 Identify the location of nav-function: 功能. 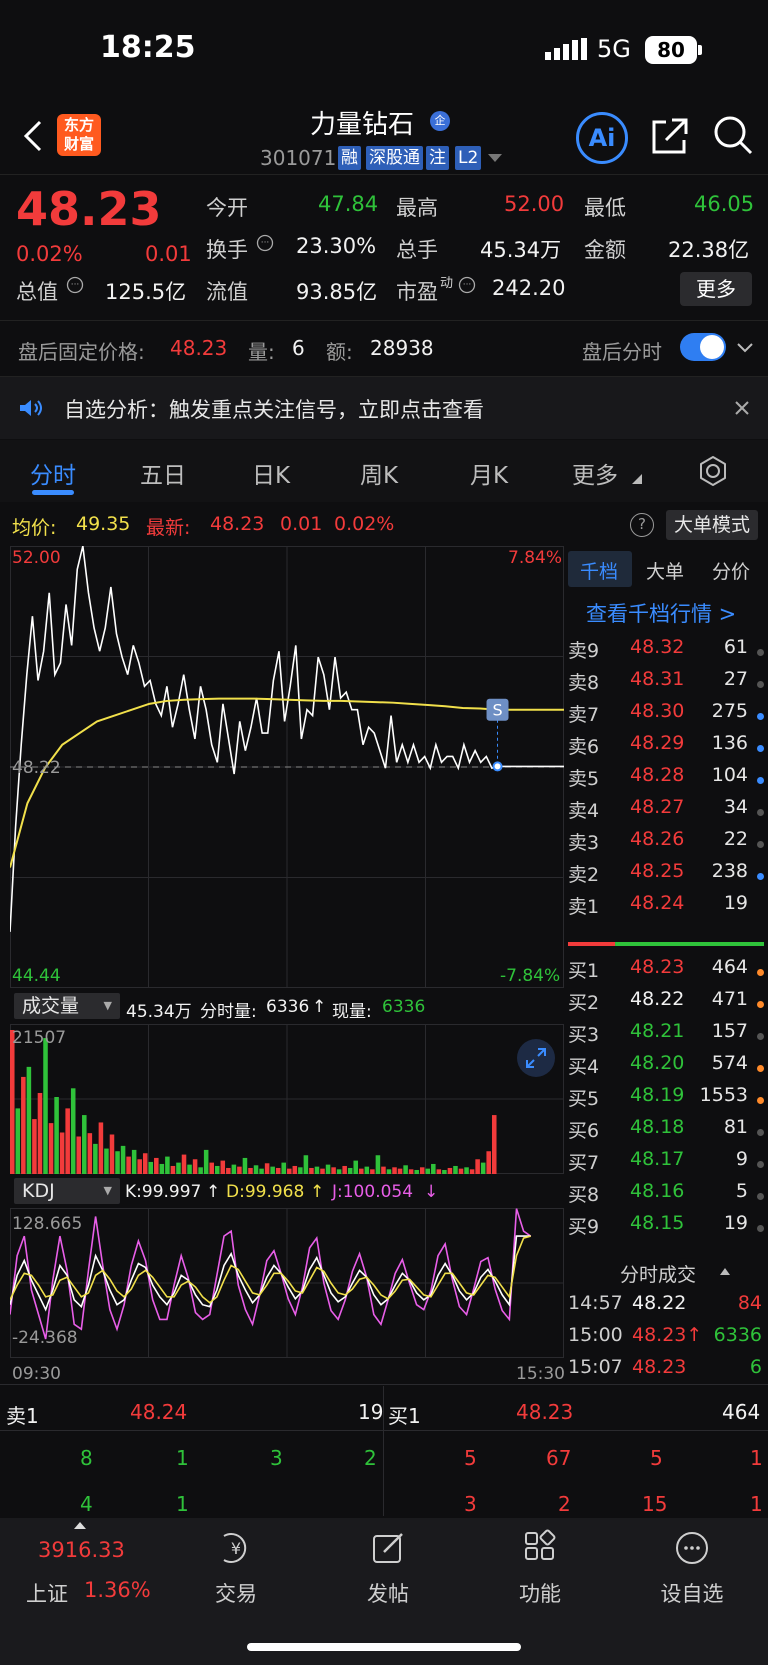
(540, 1594).